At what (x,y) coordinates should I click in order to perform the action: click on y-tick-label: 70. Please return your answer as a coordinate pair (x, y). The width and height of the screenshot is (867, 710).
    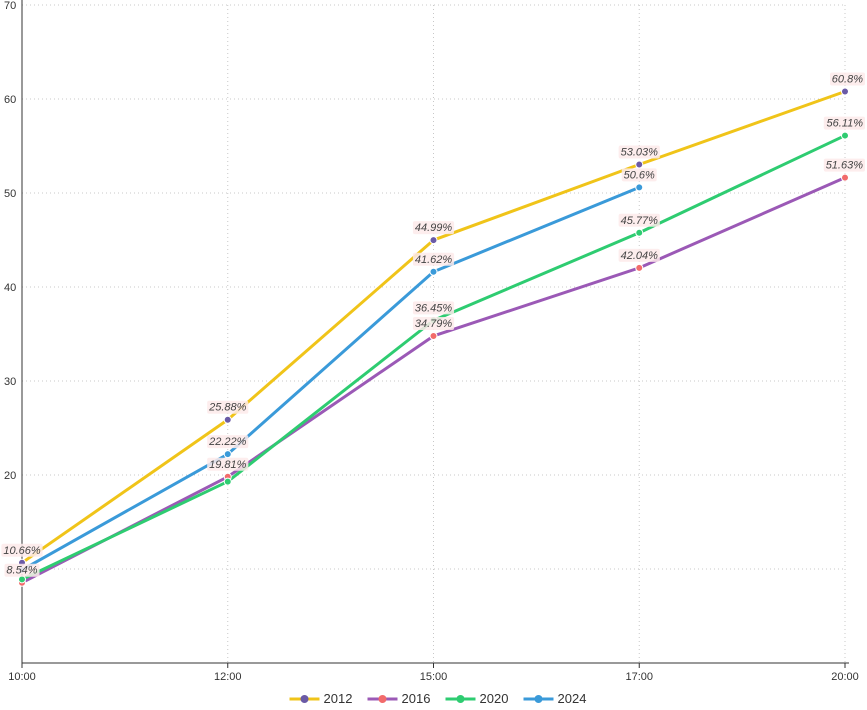
    Looking at the image, I should click on (10, 6).